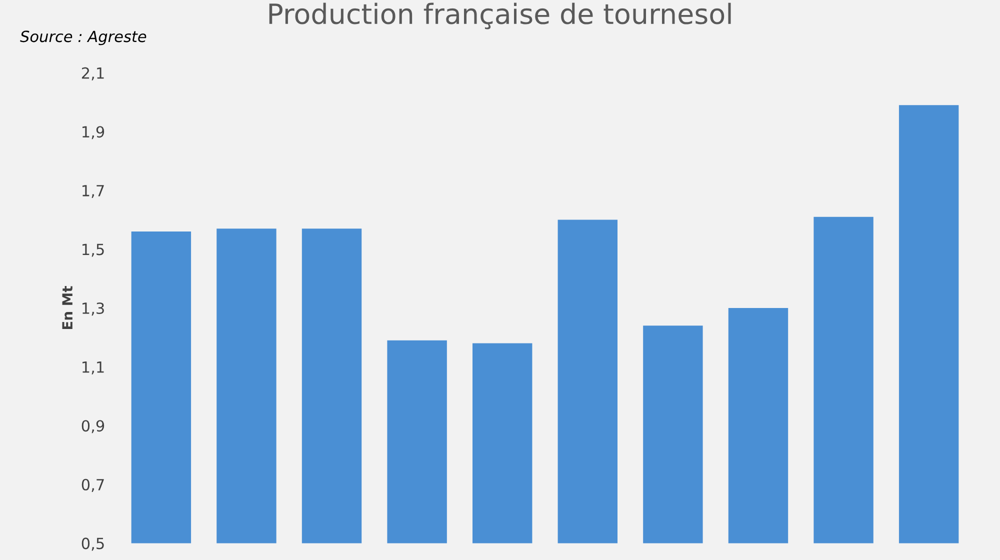 The image size is (1000, 560). What do you see at coordinates (93, 427) in the screenshot?
I see `y-tick-label: 0,9` at bounding box center [93, 427].